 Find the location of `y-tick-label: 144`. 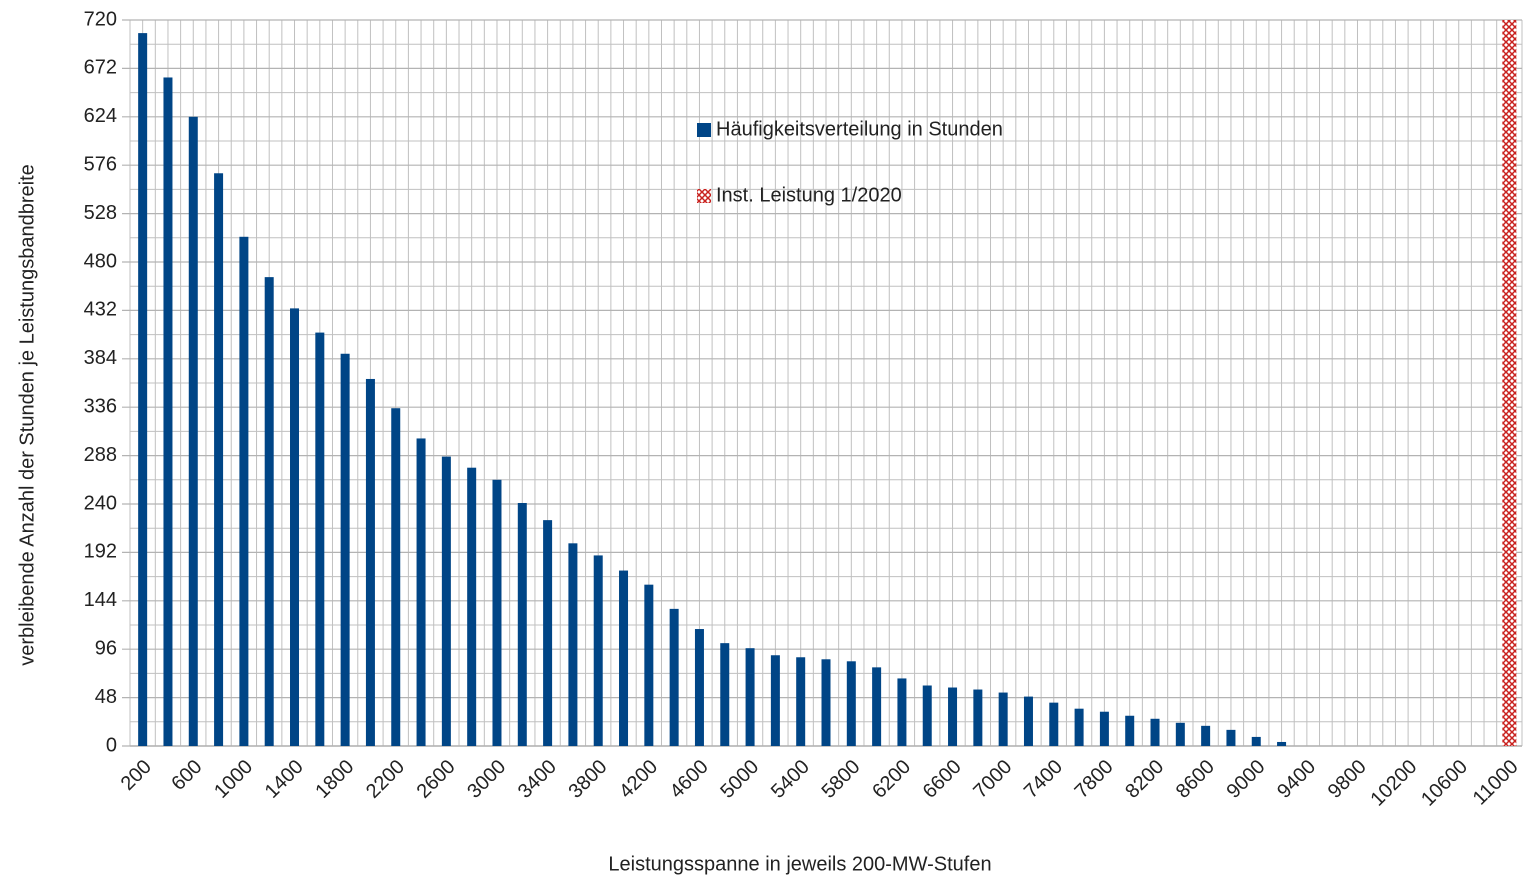

y-tick-label: 144 is located at coordinates (100, 600).